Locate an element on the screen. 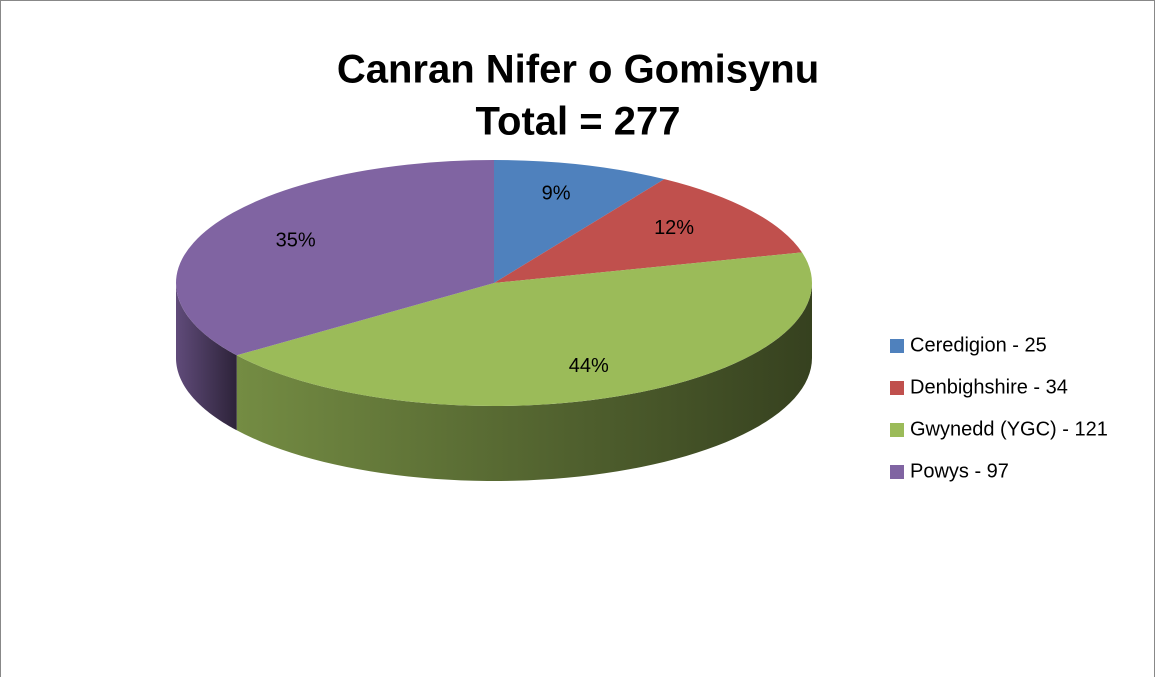  data-label: 35% is located at coordinates (296, 240).